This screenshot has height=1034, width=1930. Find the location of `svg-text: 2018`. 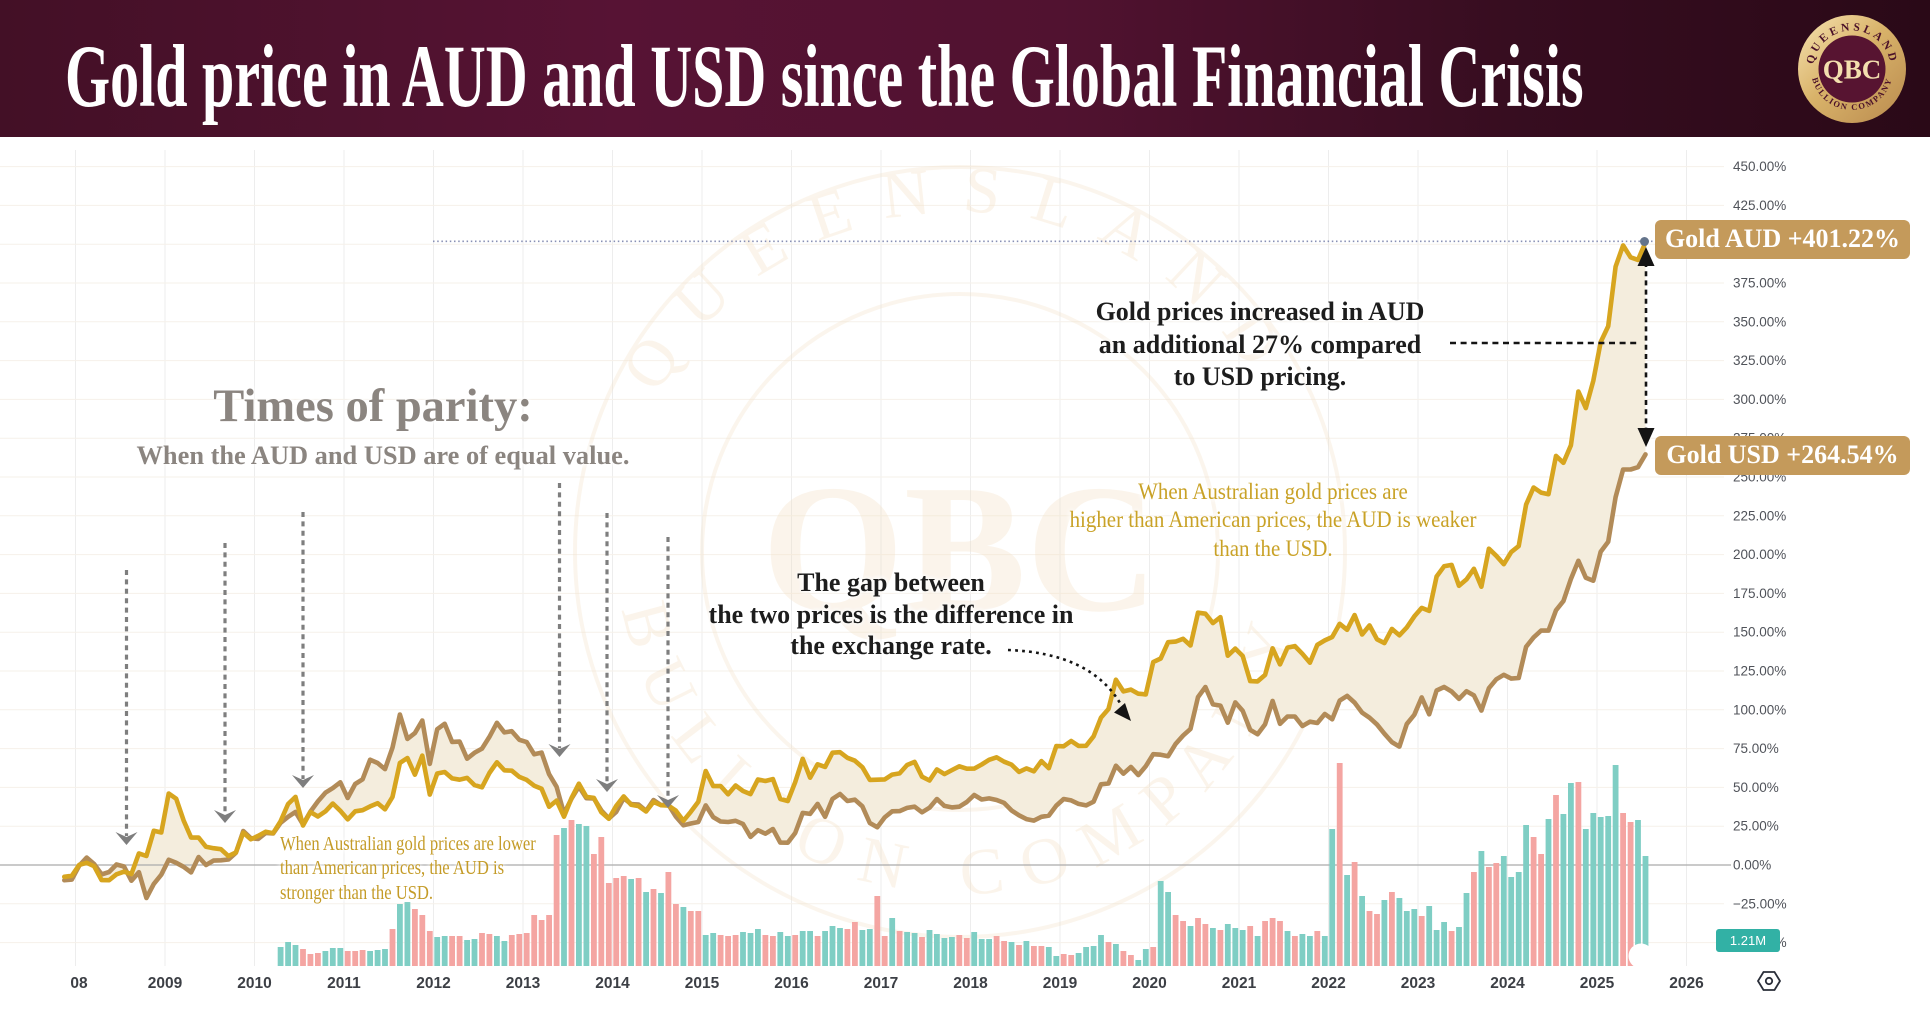

svg-text: 2018 is located at coordinates (970, 983).